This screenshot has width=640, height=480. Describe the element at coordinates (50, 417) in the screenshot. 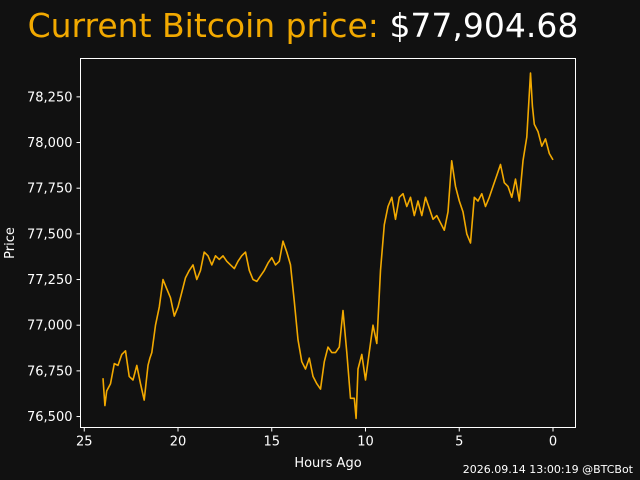

I see `y-tick-label: 76,500` at that location.